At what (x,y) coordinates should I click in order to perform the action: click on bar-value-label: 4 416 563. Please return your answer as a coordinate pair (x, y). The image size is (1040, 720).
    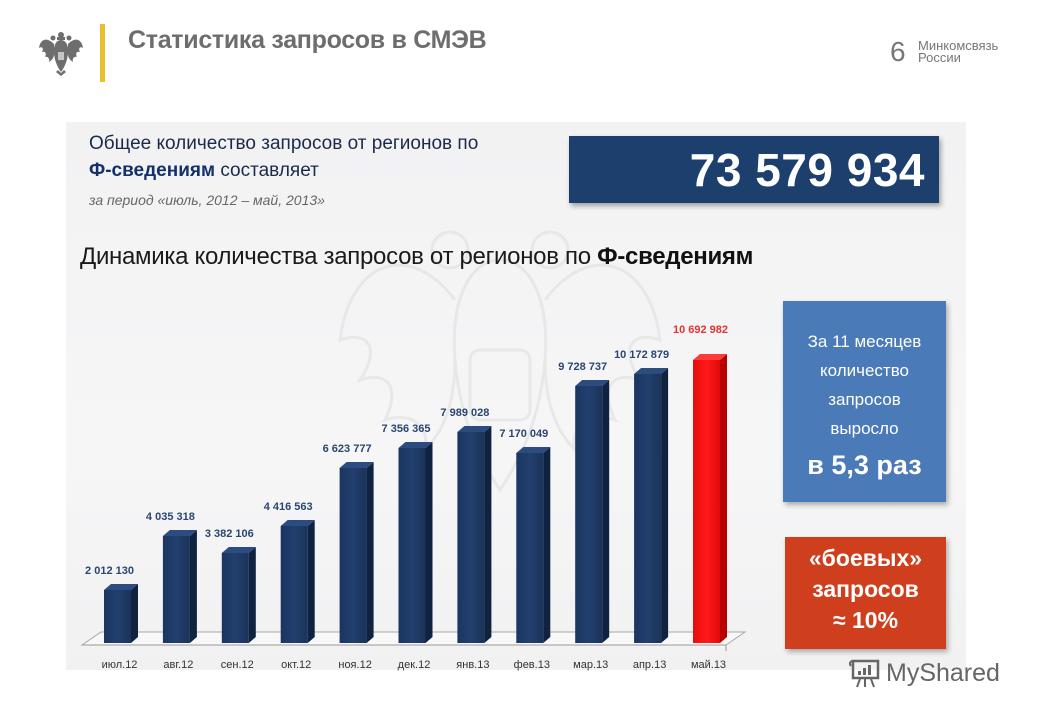
    Looking at the image, I should click on (288, 507).